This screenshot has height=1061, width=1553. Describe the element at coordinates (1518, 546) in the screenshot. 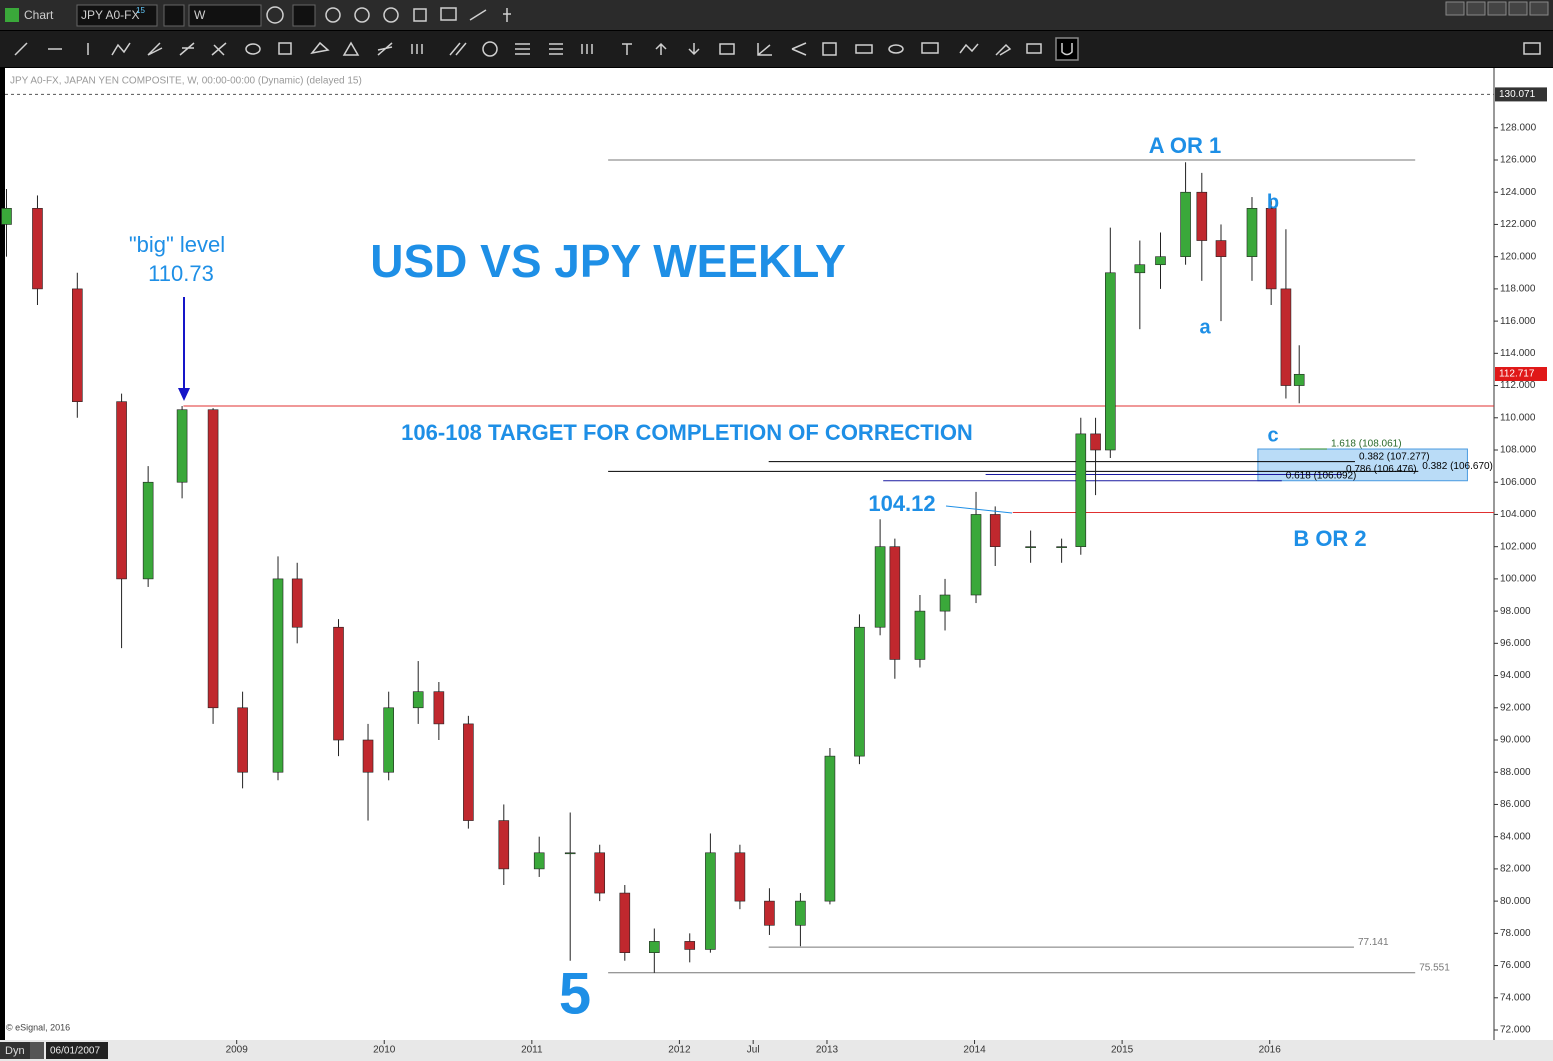

I see `y-tick-label: 102.000` at that location.